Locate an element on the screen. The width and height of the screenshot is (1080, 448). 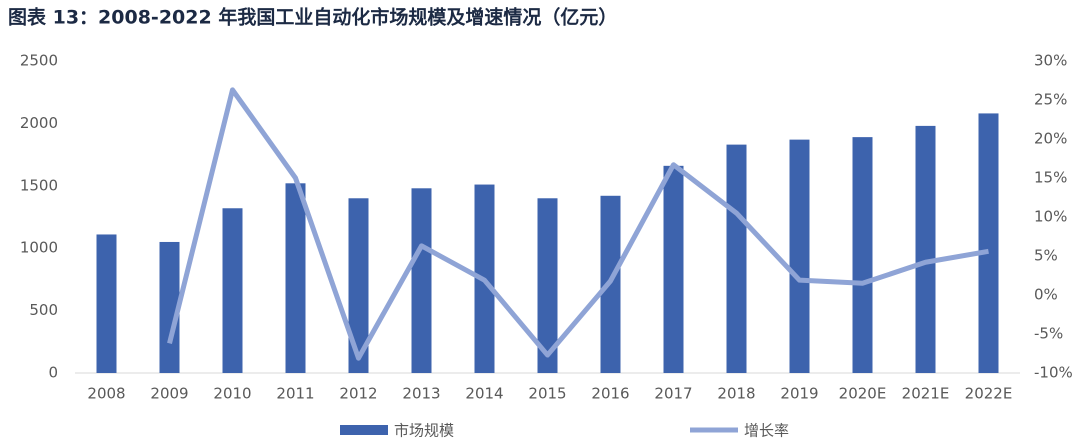
x-tick-label: 2013 is located at coordinates (421, 394).